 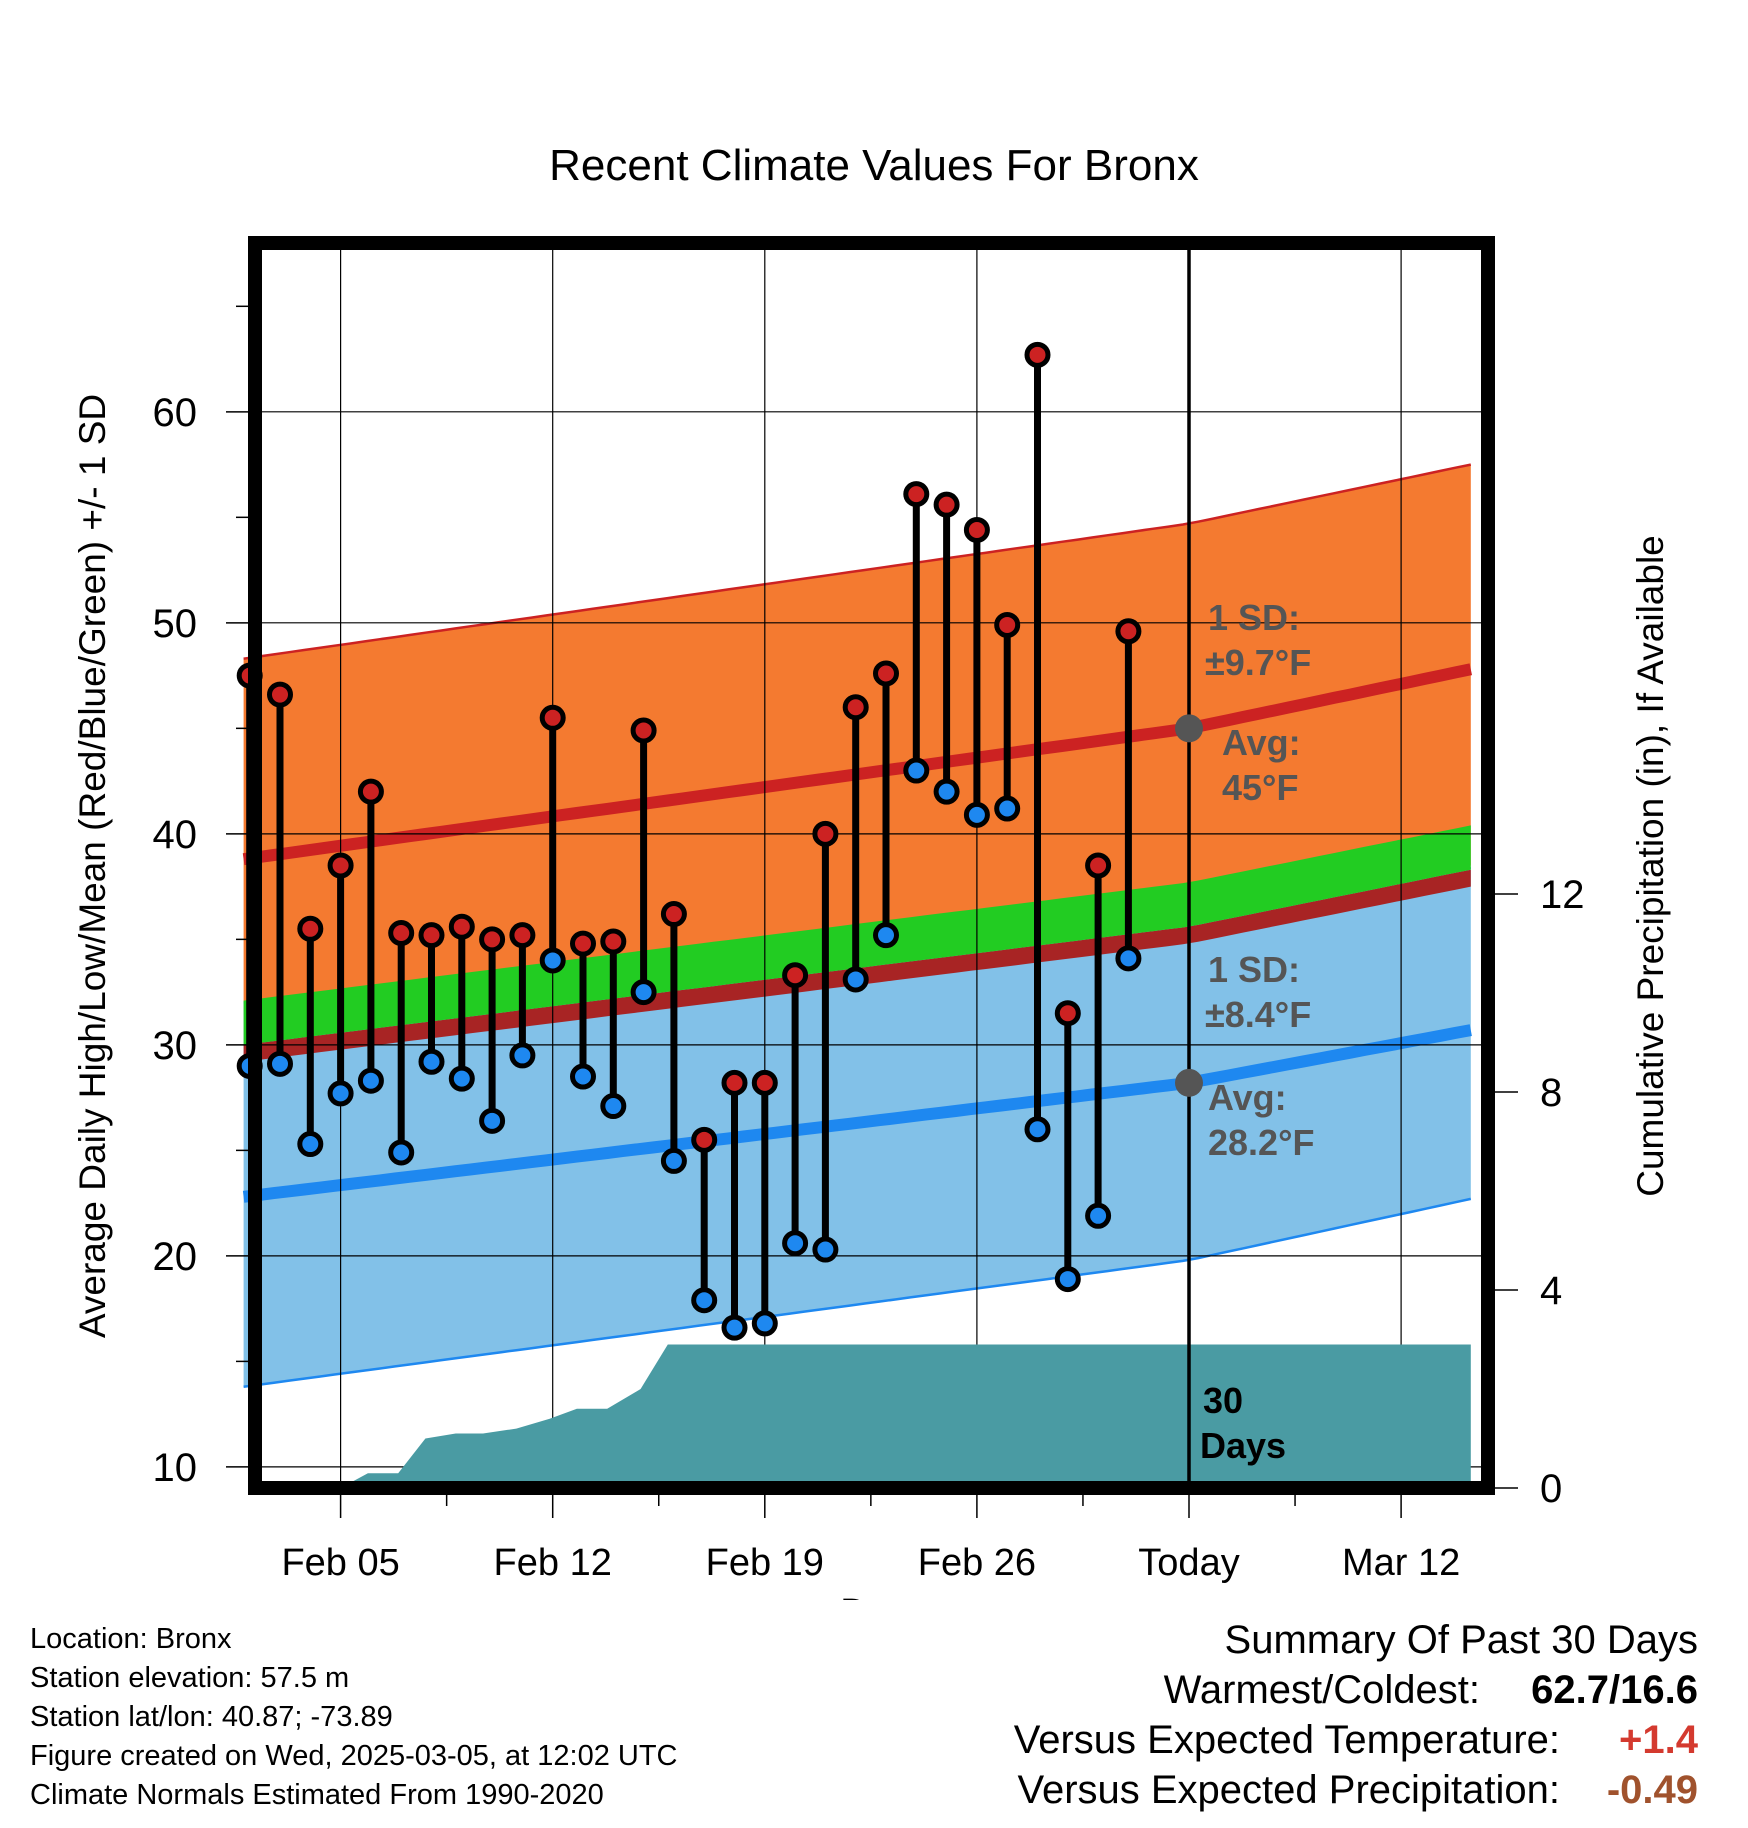 I want to click on info-location: Location: Bronx, so click(x=131, y=1639).